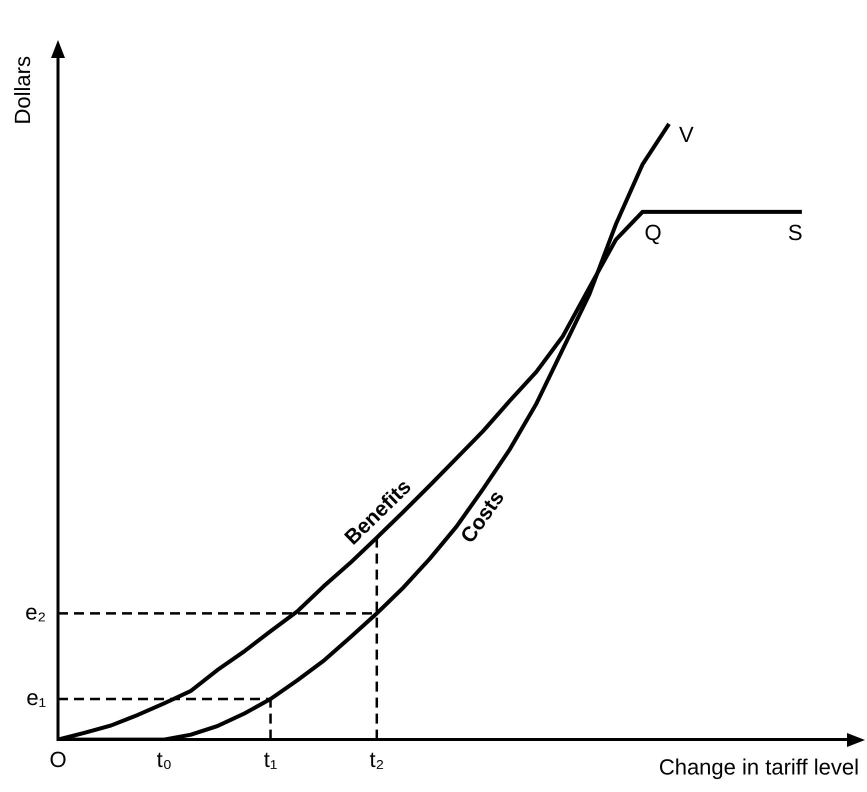 The image size is (867, 792). Describe the element at coordinates (58, 759) in the screenshot. I see `x-tick-label: O` at that location.